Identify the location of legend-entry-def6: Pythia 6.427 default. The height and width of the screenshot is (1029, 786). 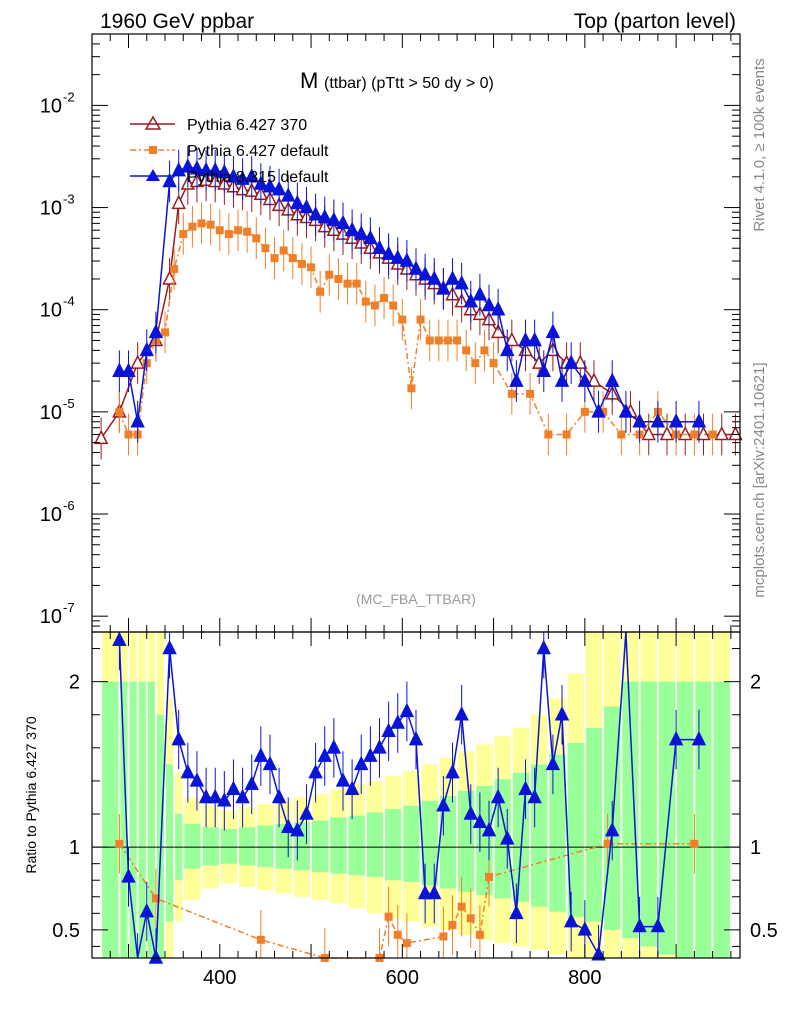
(229, 151).